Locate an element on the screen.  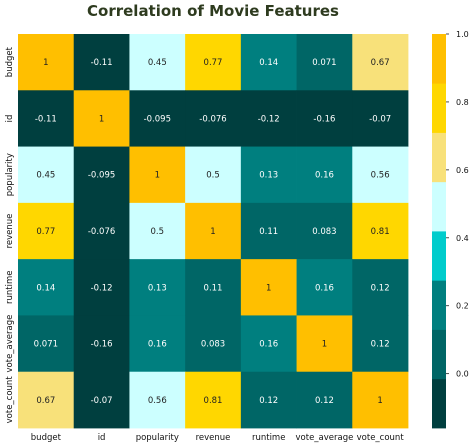
cell-value-label: 0.071 is located at coordinates (324, 63).